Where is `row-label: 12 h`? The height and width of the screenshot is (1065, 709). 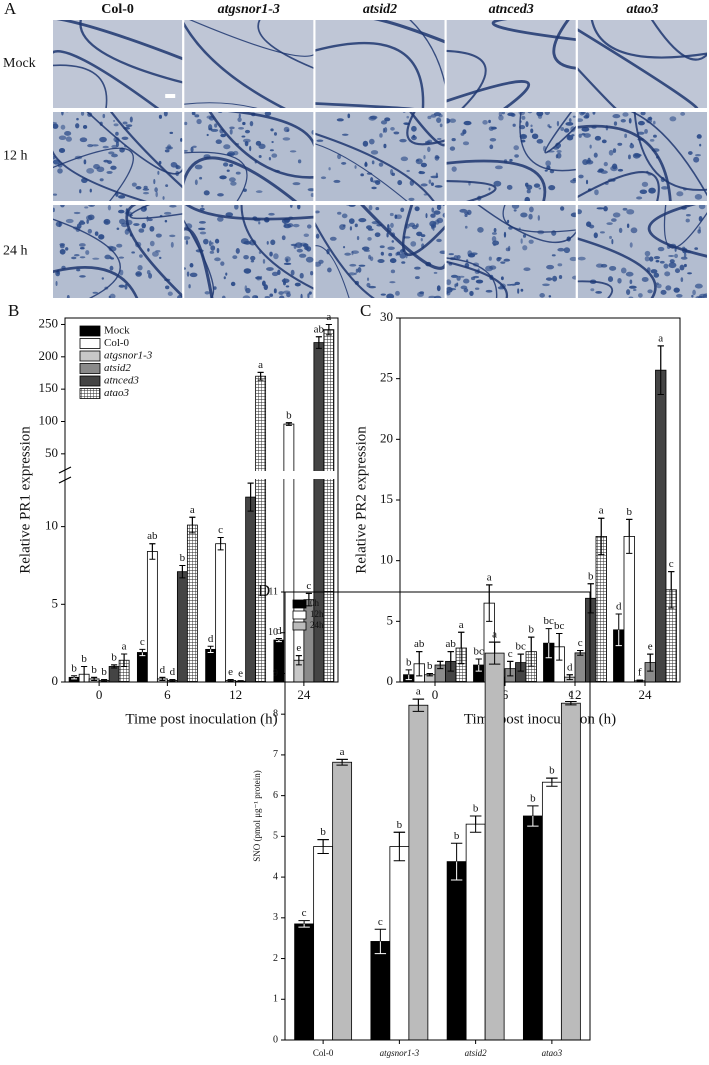 row-label: 12 h is located at coordinates (15, 156).